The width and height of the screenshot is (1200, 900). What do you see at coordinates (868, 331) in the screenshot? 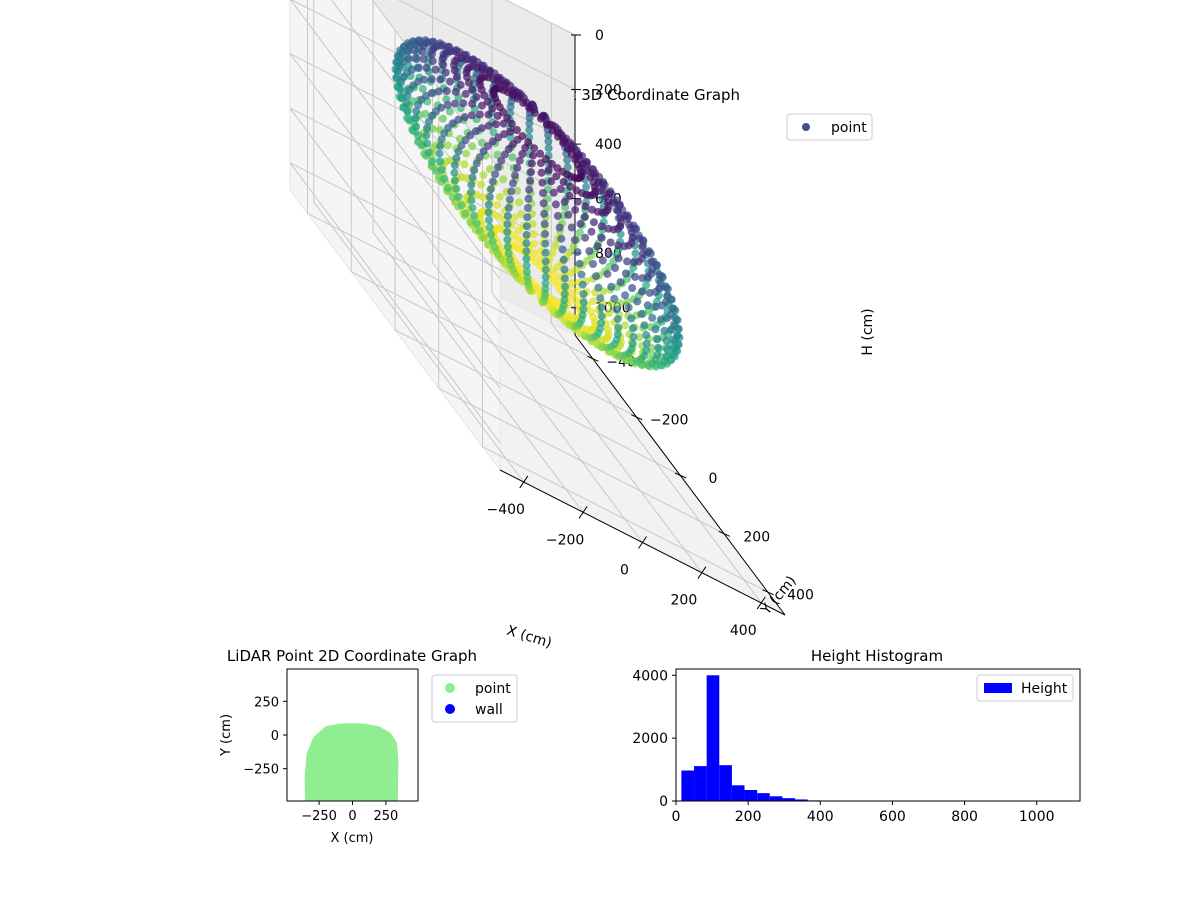
I see `chart3d-zlabel: H (cm)` at bounding box center [868, 331].